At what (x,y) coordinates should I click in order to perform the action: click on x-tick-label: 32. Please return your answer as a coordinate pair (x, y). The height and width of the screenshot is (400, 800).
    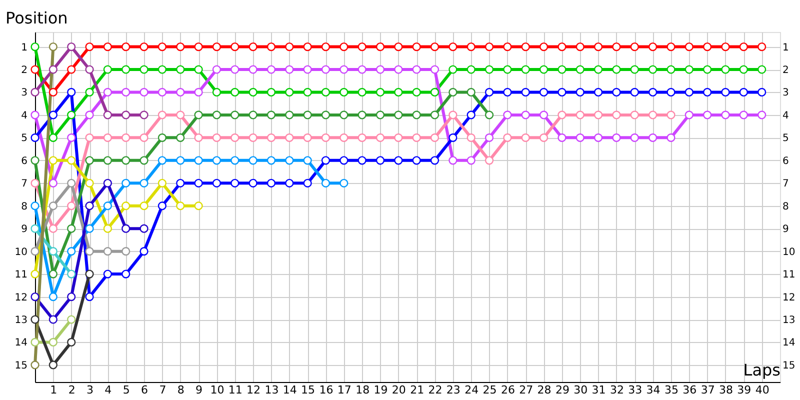
    Looking at the image, I should click on (617, 390).